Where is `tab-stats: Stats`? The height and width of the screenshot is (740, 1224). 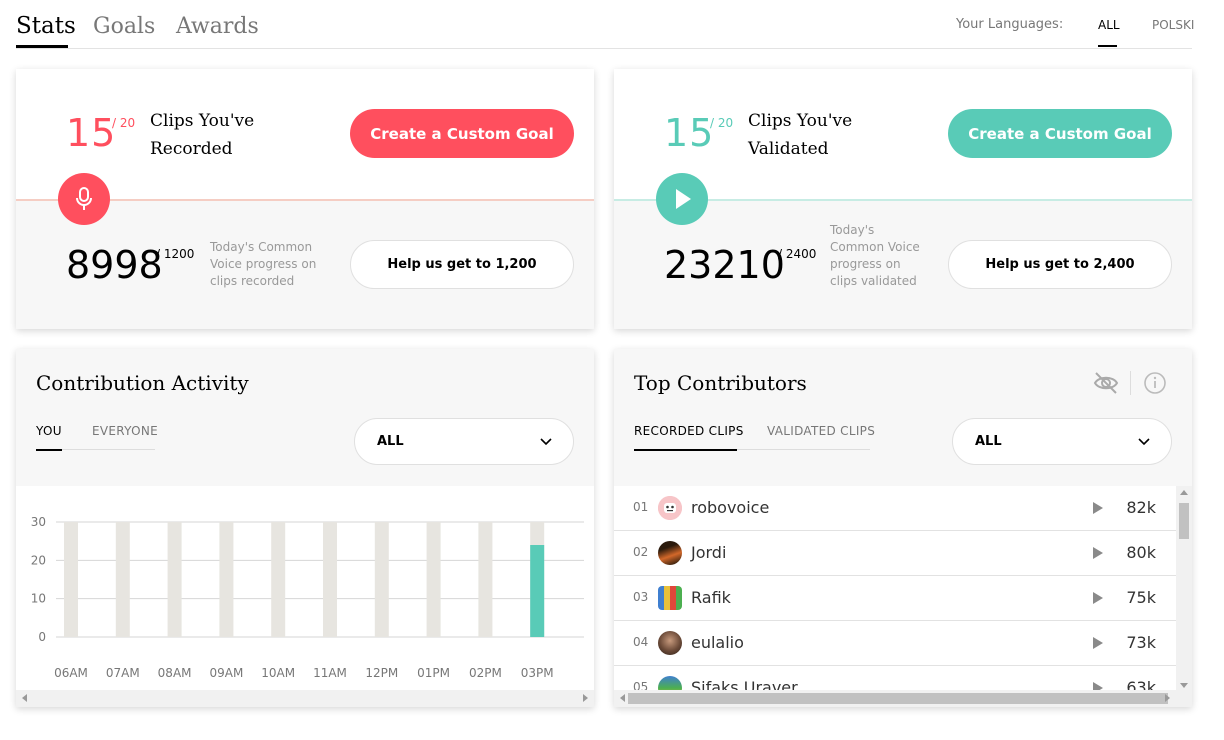
tab-stats: Stats is located at coordinates (46, 26).